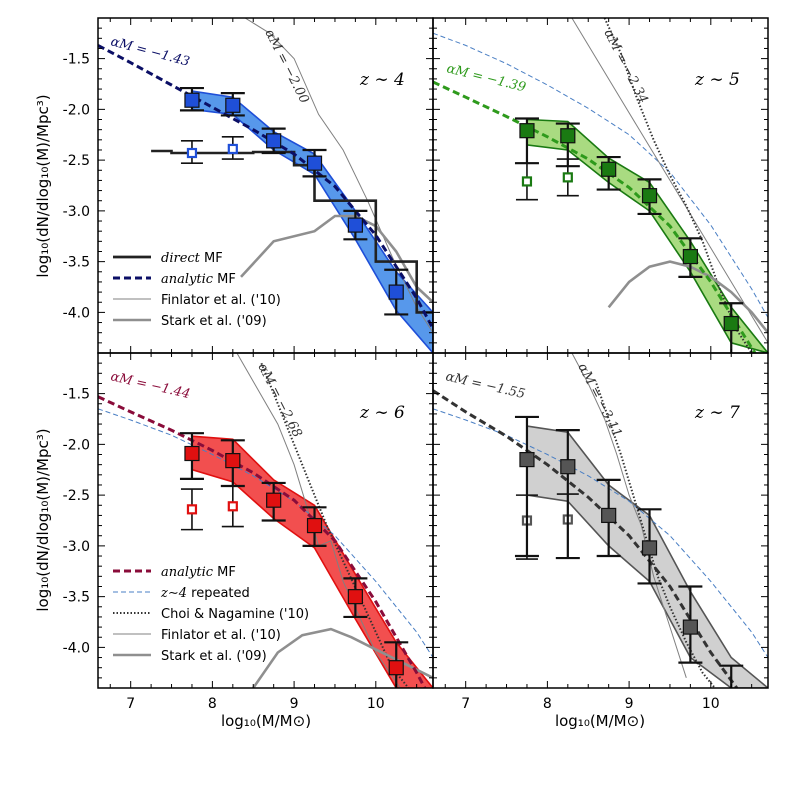  Describe the element at coordinates (150, 385) in the screenshot. I see `alpha-label-z6: αM = −1.44` at that location.